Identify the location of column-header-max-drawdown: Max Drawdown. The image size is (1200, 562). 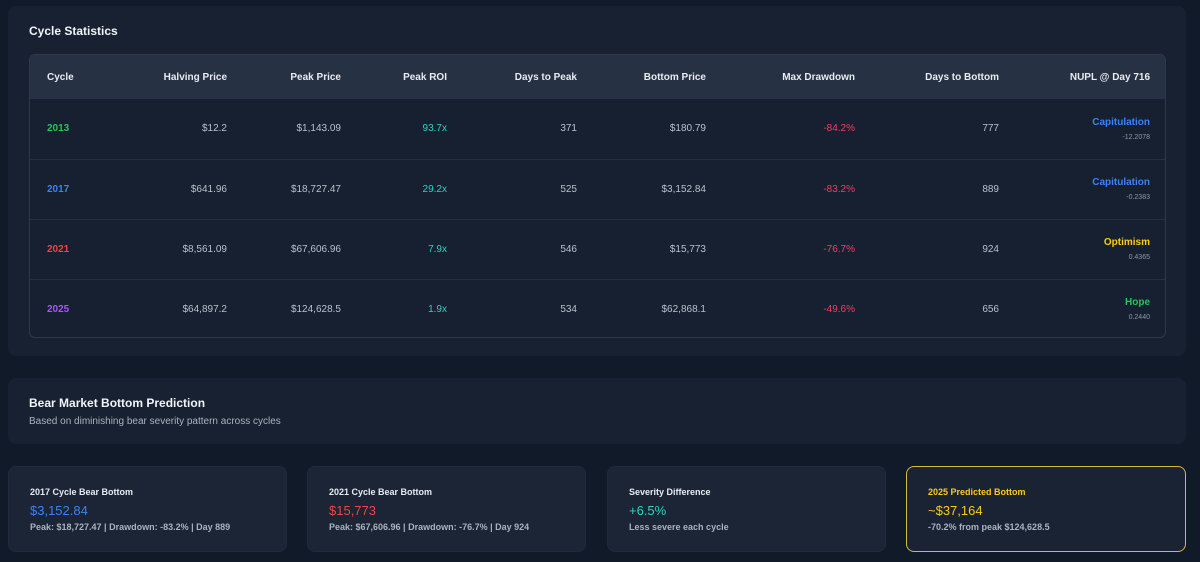
(818, 77).